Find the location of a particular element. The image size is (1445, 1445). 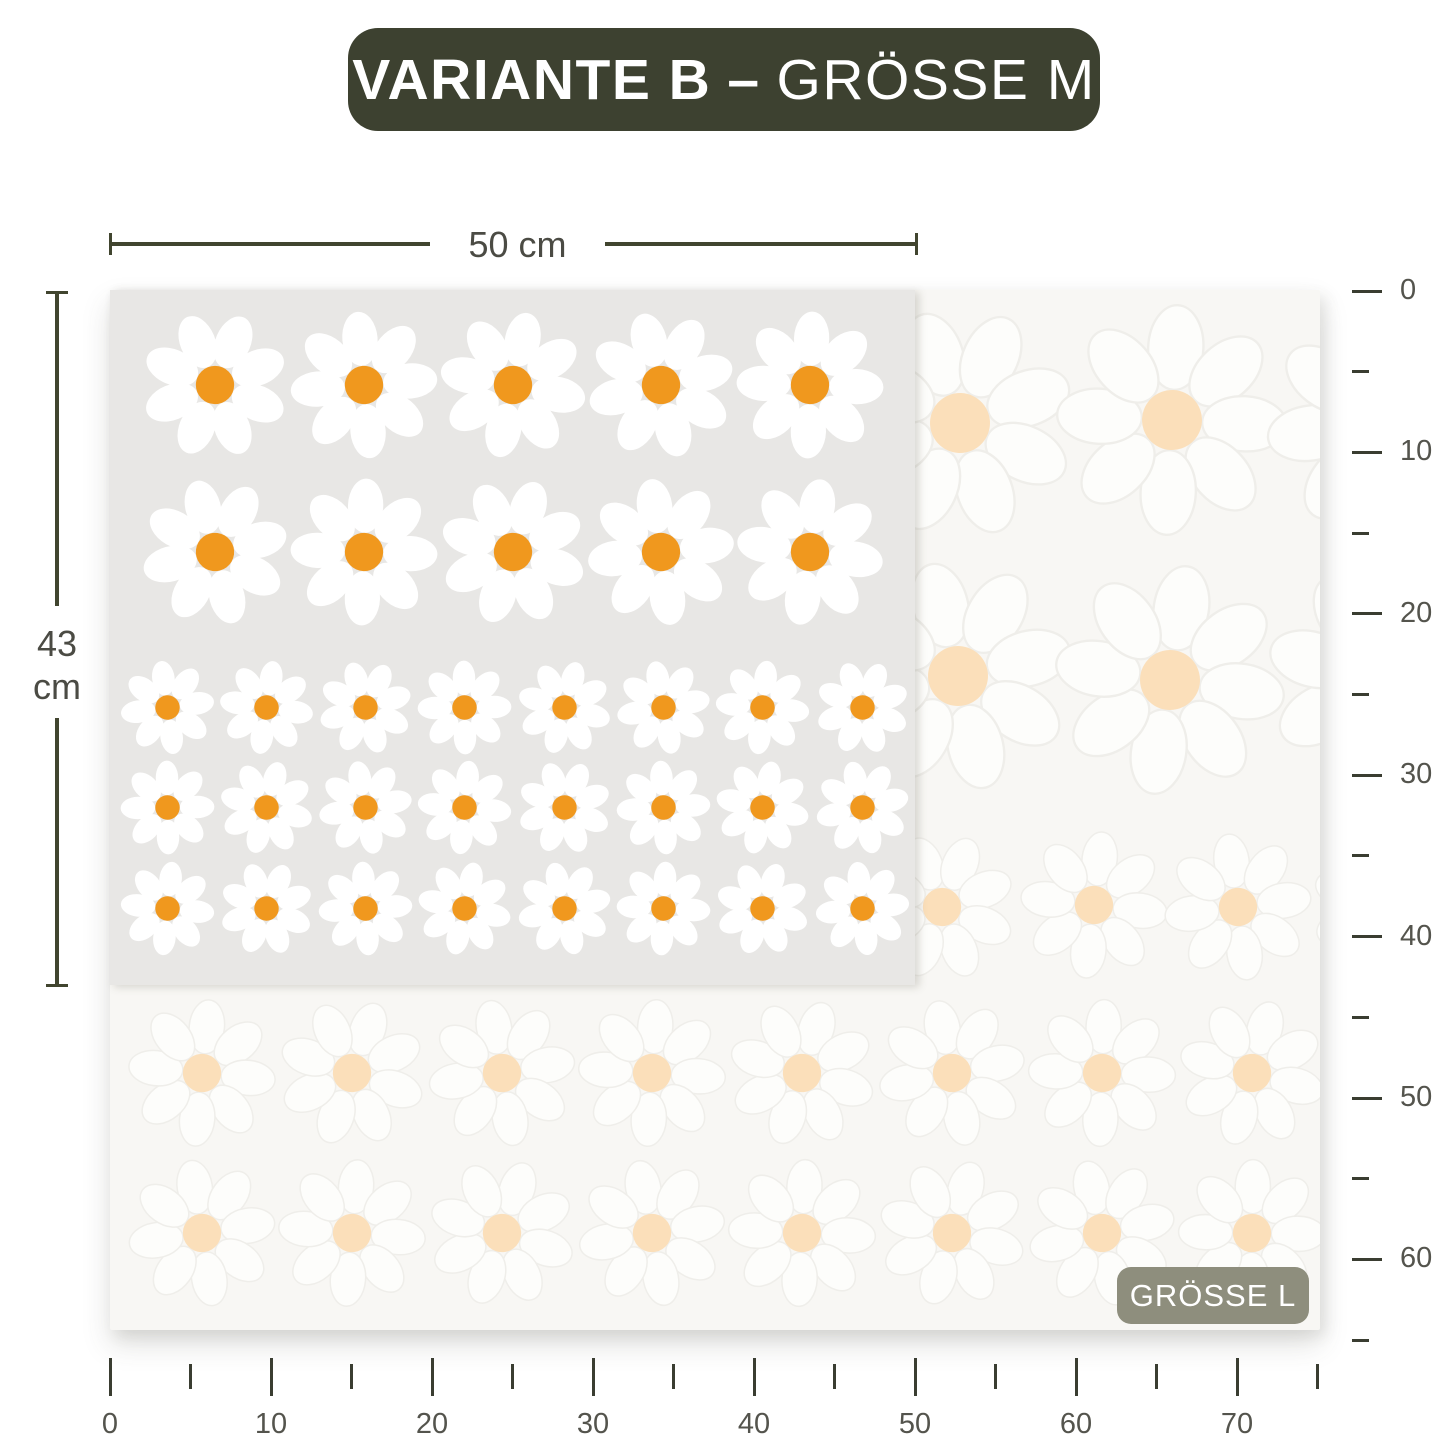

ruler-label: 10 is located at coordinates (271, 1424).